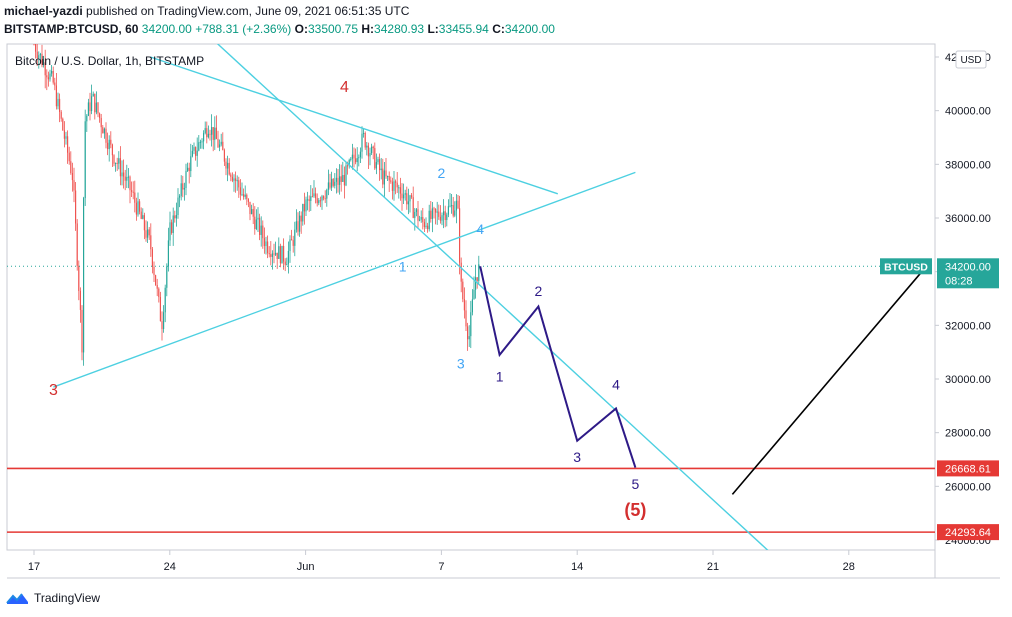 Image resolution: width=1012 pixels, height=617 pixels. I want to click on y-tick-label: 32000.00, so click(968, 326).